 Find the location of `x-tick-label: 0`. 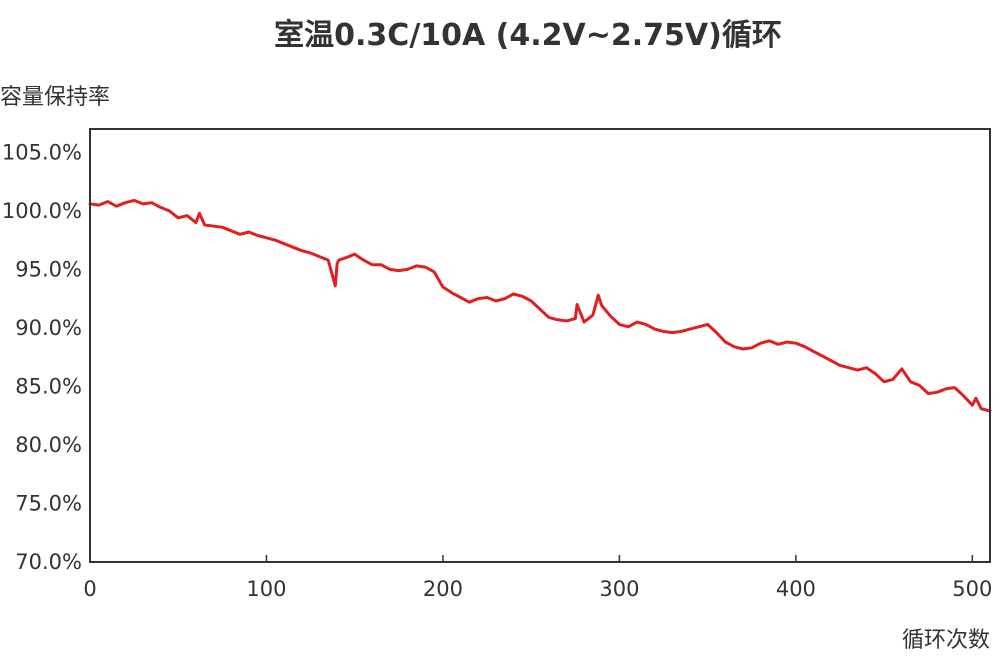

x-tick-label: 0 is located at coordinates (89, 589).